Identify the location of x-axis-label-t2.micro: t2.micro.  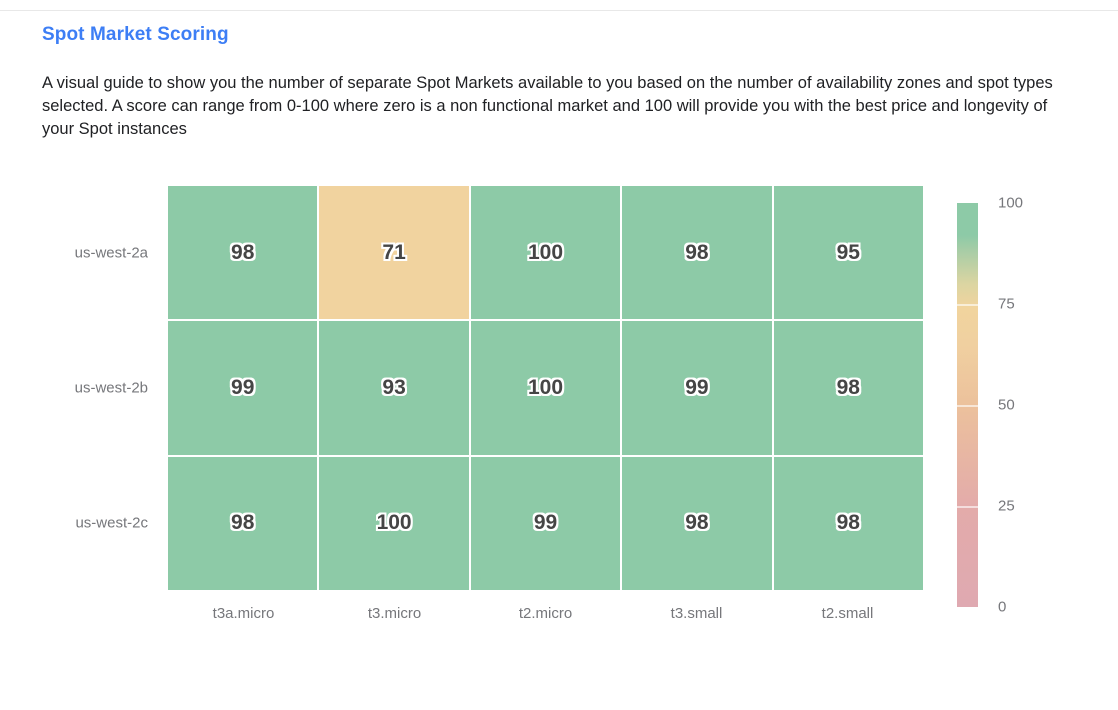
(545, 613).